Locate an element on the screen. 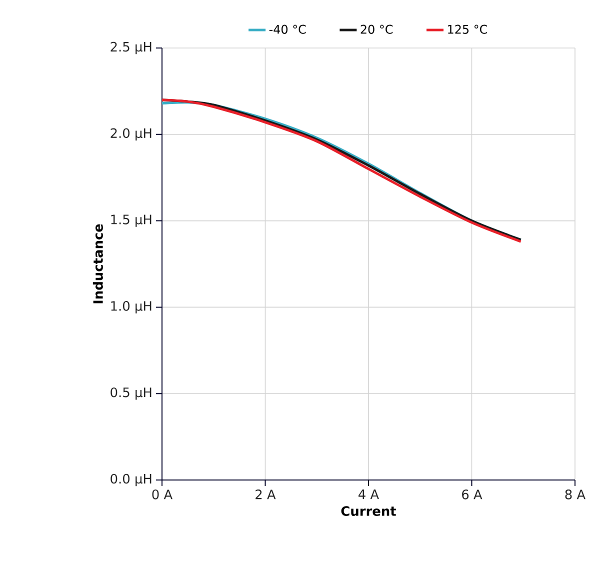 This screenshot has height=574, width=592. x-tick-label: 0 A is located at coordinates (162, 495).